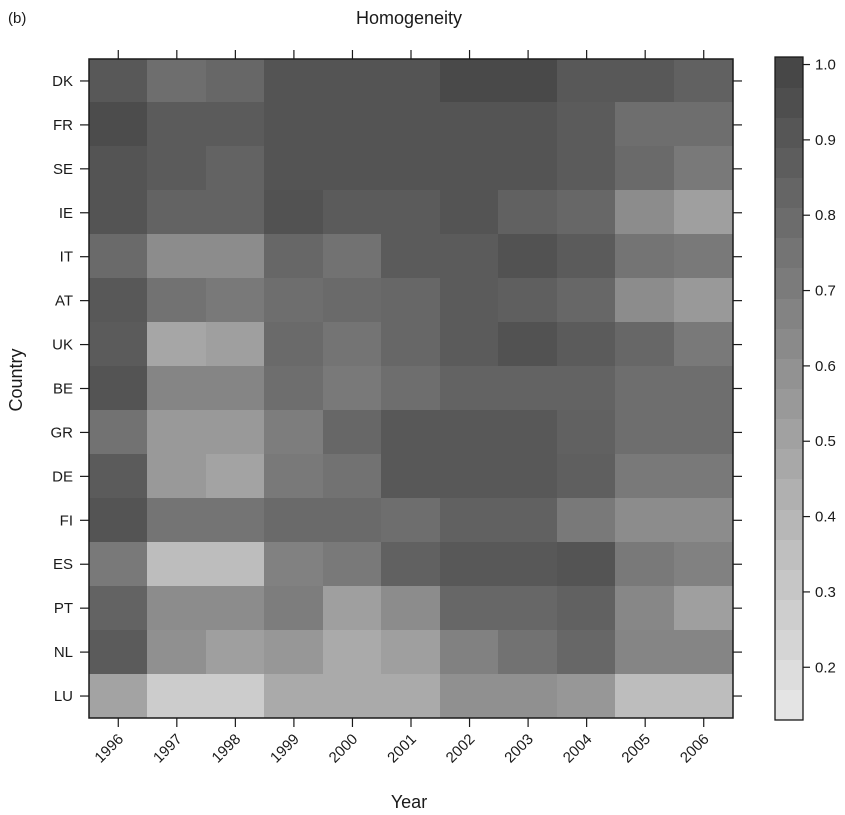  Describe the element at coordinates (352, 476) in the screenshot. I see `heatmap-cell-de-2000` at that location.